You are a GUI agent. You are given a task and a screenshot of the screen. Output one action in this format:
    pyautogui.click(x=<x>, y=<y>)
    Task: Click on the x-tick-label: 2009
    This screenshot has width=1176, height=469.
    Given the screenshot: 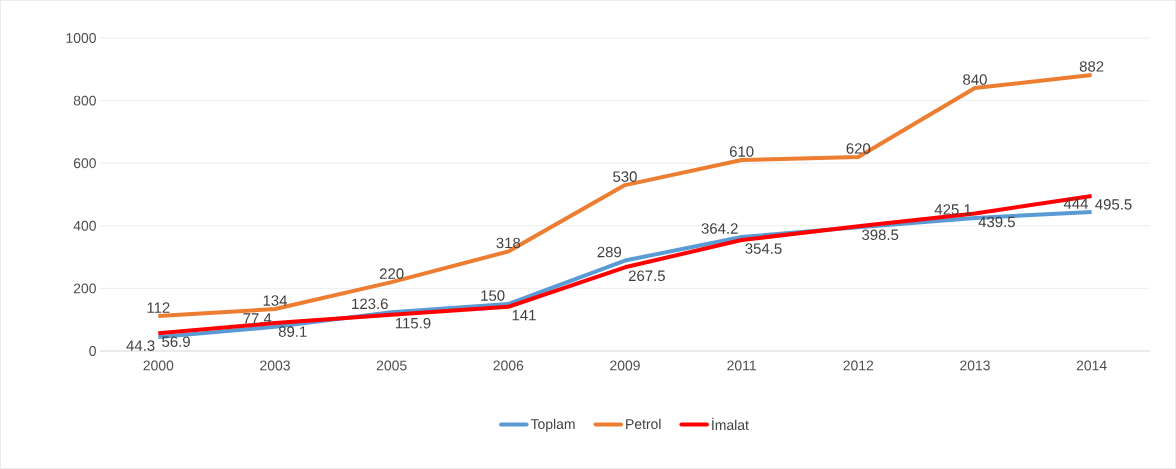 What is the action you would take?
    pyautogui.click(x=625, y=365)
    